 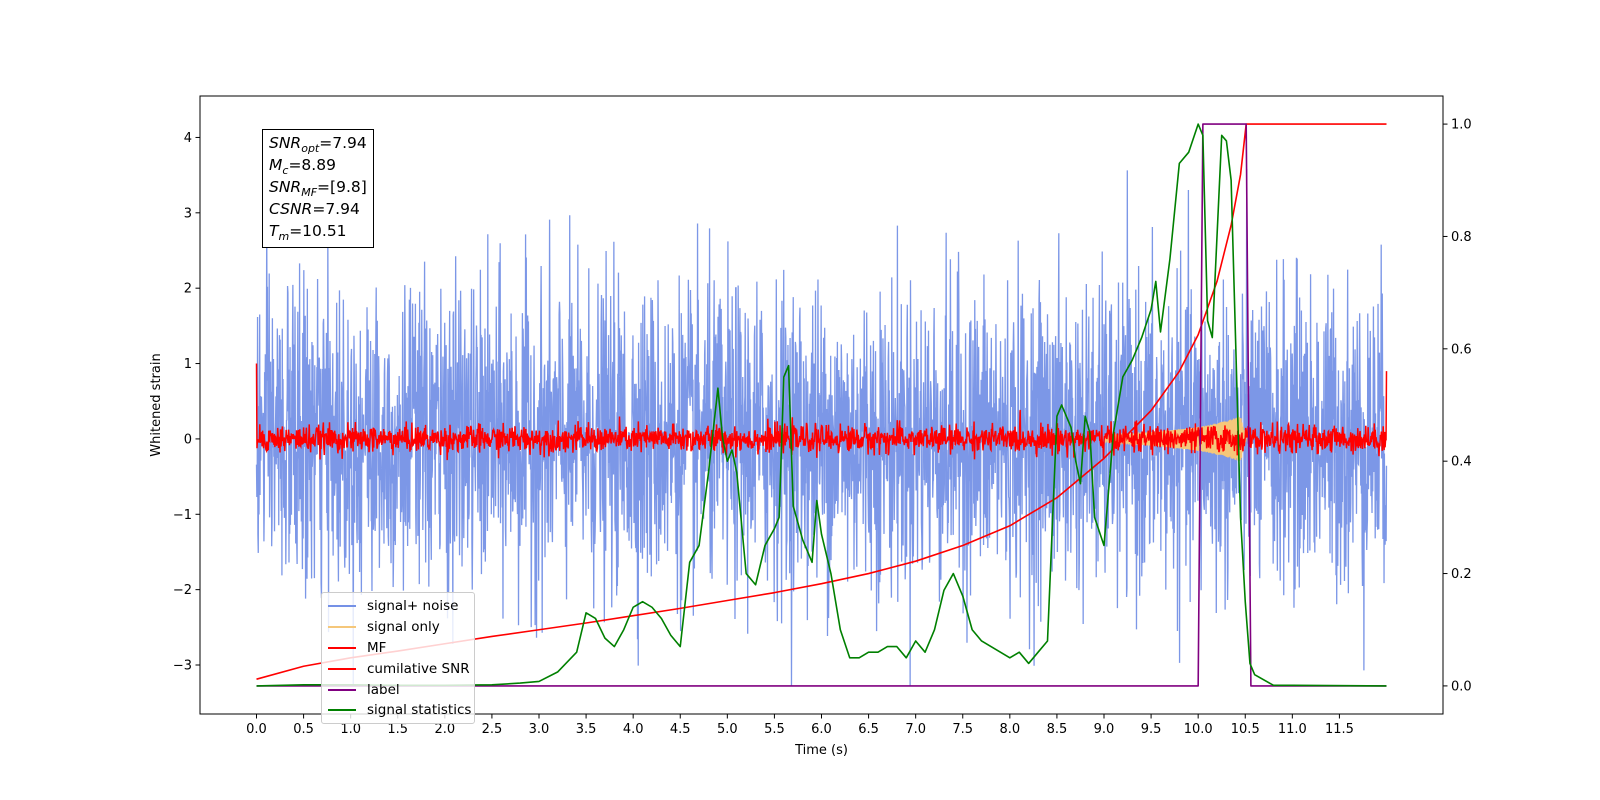 What do you see at coordinates (419, 710) in the screenshot?
I see `legend-label: signal statistics` at bounding box center [419, 710].